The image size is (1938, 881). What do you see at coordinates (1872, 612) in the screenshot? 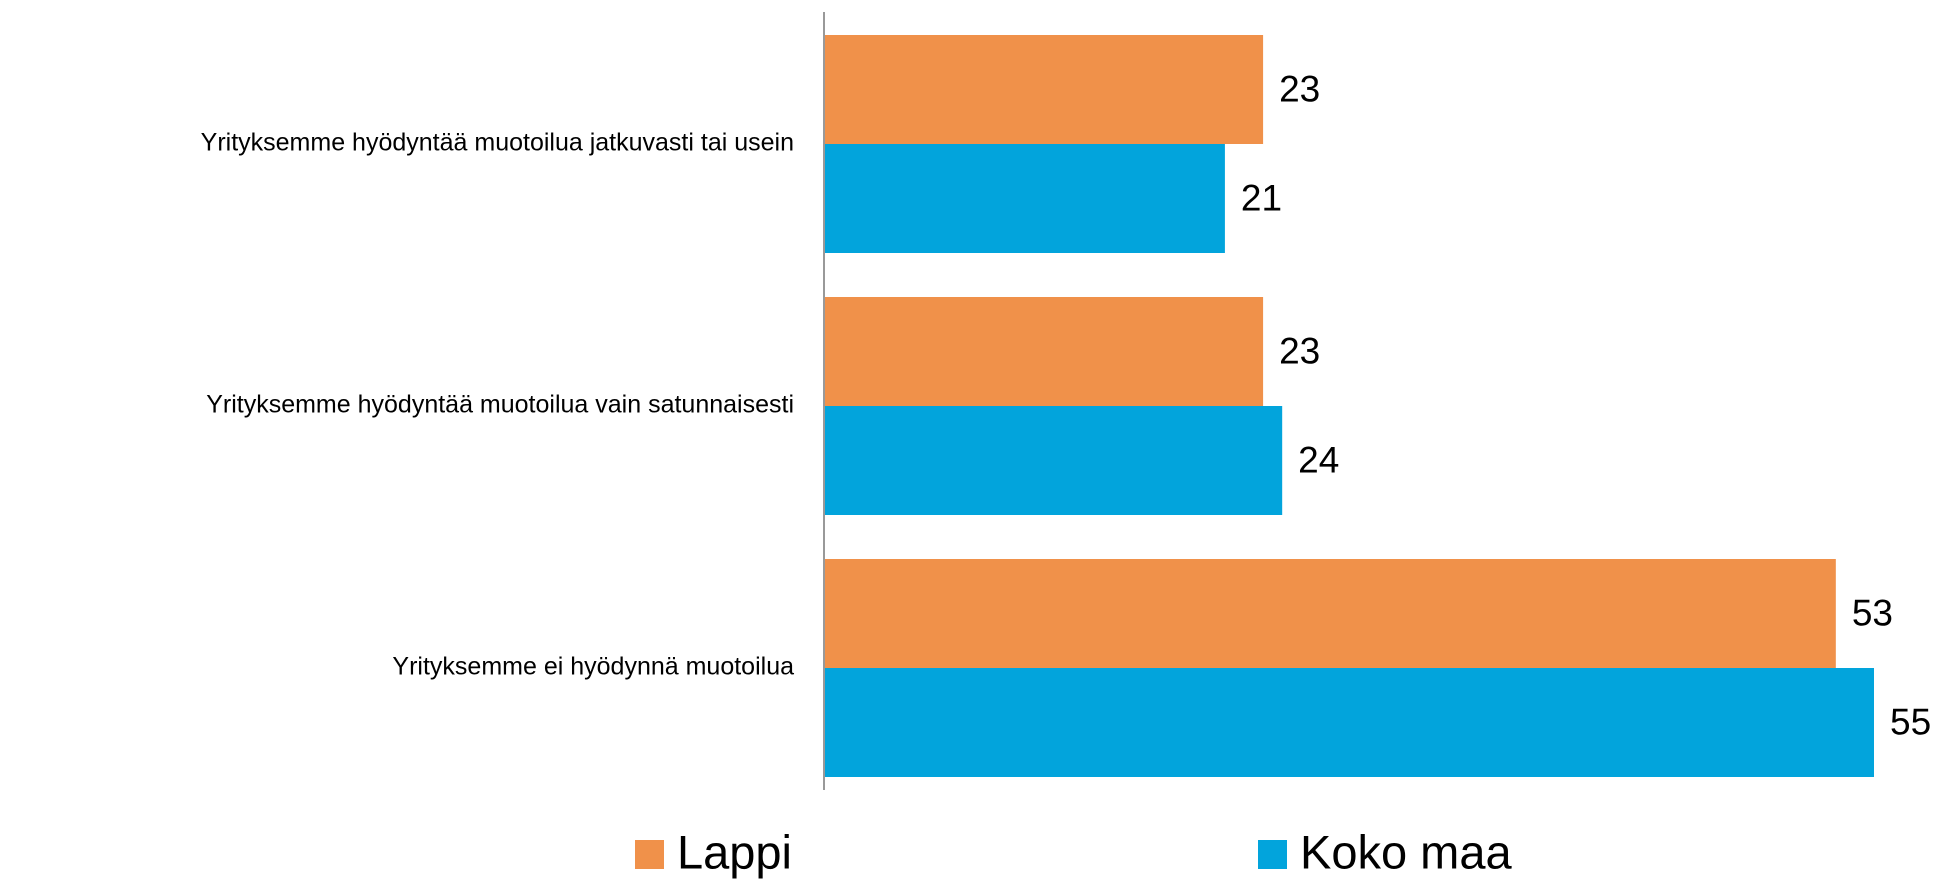
I see `value-label: 53` at bounding box center [1872, 612].